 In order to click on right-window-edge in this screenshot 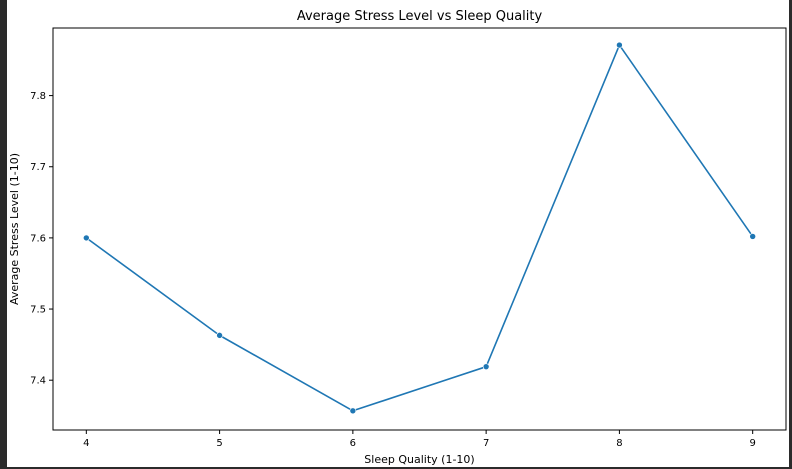, I will do `click(790, 234)`.